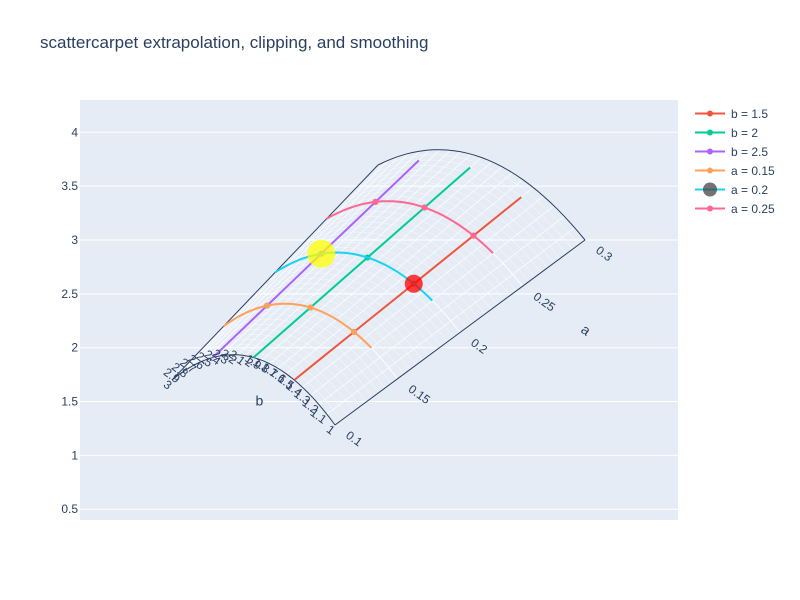  I want to click on legend-label: b = 2, so click(745, 132).